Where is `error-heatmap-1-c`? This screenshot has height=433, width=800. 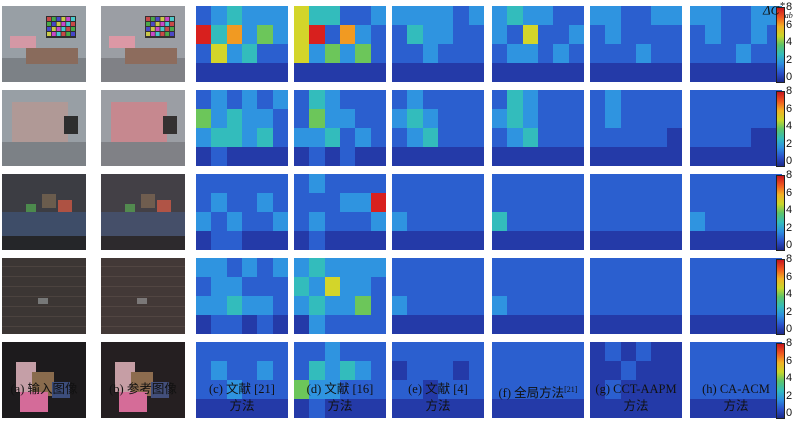
error-heatmap-1-c is located at coordinates (242, 44).